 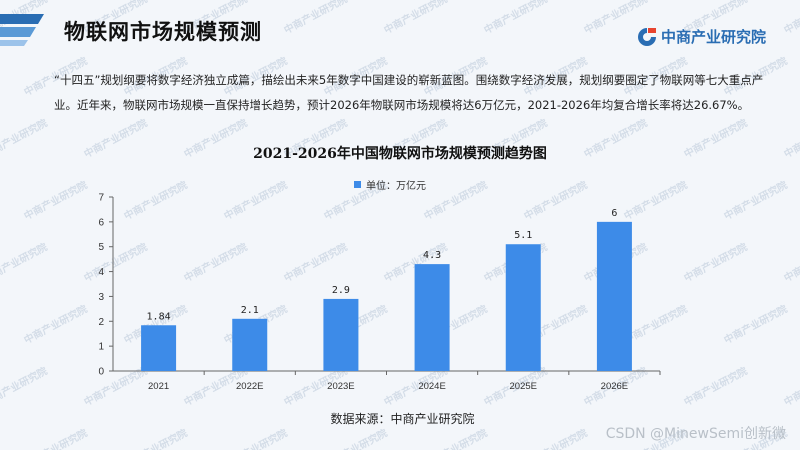 I want to click on y-tick-label: 4, so click(x=101, y=272).